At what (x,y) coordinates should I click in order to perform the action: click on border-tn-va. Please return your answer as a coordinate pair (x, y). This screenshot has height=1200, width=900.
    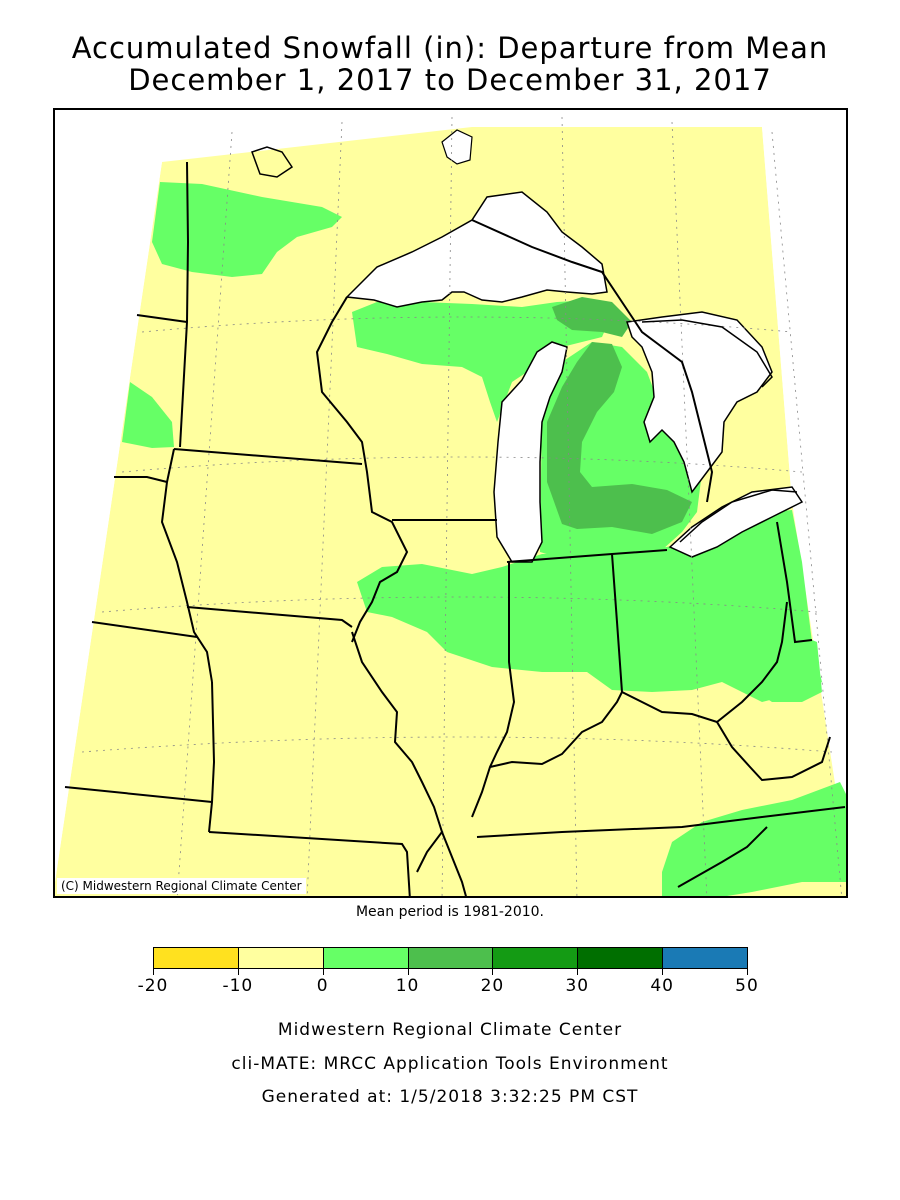
    Looking at the image, I should click on (722, 857).